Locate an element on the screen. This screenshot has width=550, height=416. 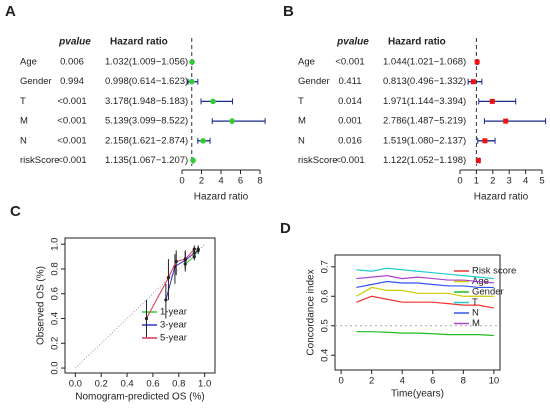
x-tick-label: 10 is located at coordinates (494, 381).